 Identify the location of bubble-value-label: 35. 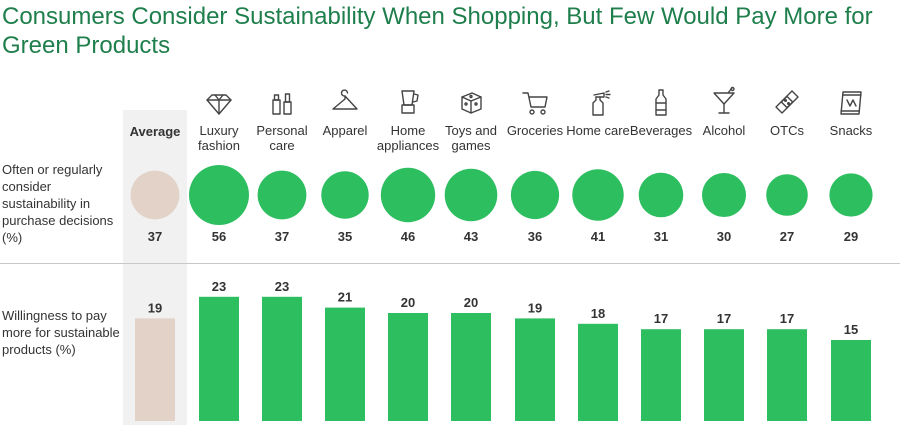
(345, 236).